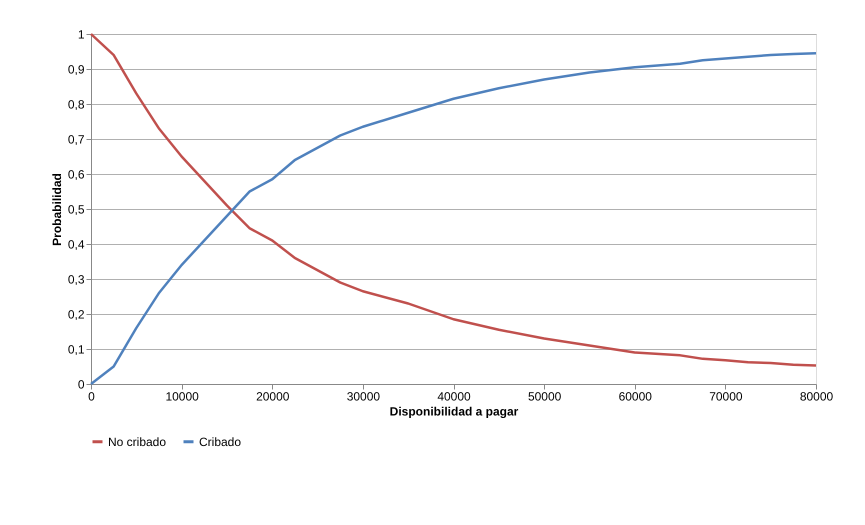 This screenshot has height=525, width=865. What do you see at coordinates (182, 397) in the screenshot?
I see `x-tick-label: 10000` at bounding box center [182, 397].